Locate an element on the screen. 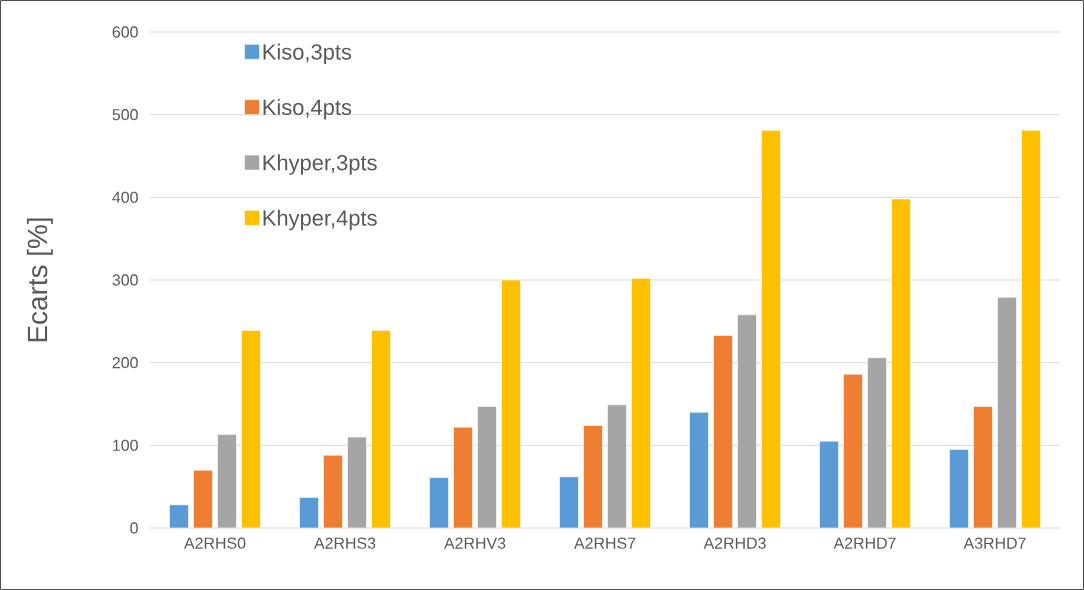 The width and height of the screenshot is (1084, 590). legend-label: Kiso,4pts is located at coordinates (307, 109).